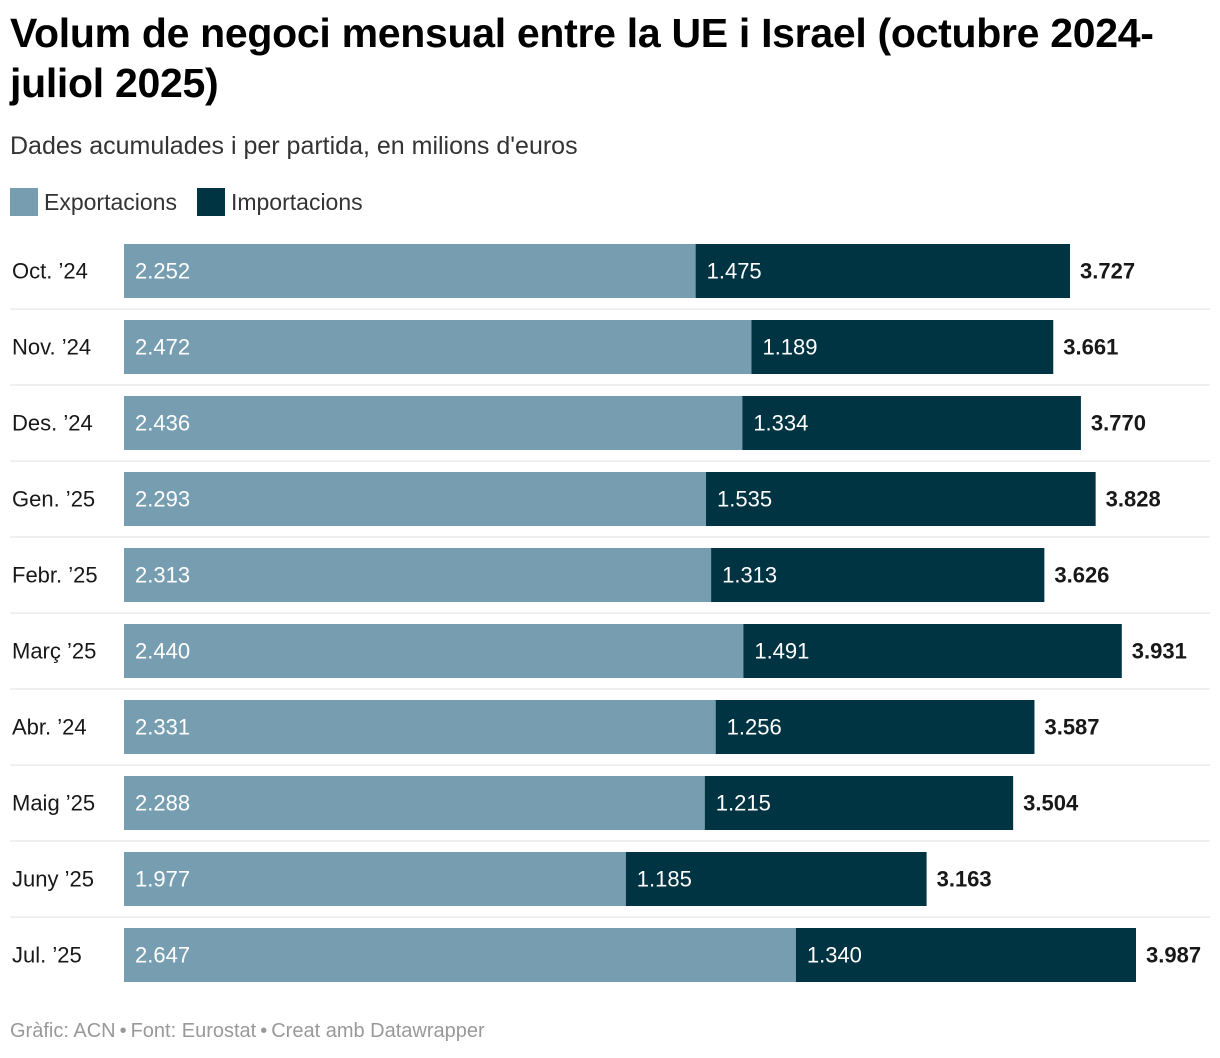  Describe the element at coordinates (162, 271) in the screenshot. I see `value-label-exports: 2.252` at that location.